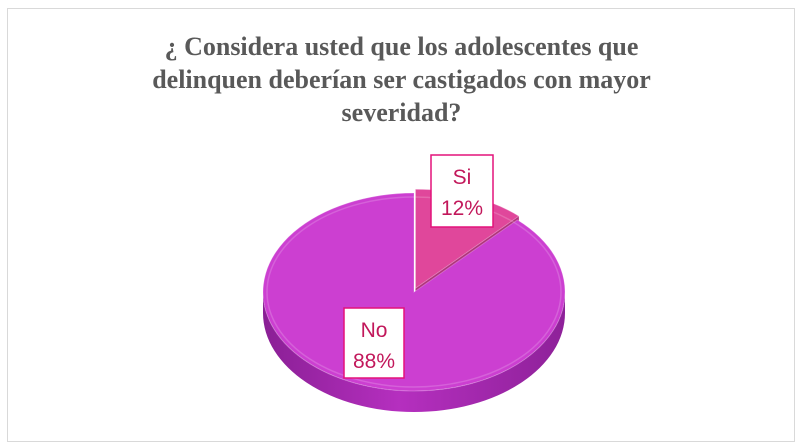 The height and width of the screenshot is (443, 803). I want to click on data-label-box-si, so click(462, 191).